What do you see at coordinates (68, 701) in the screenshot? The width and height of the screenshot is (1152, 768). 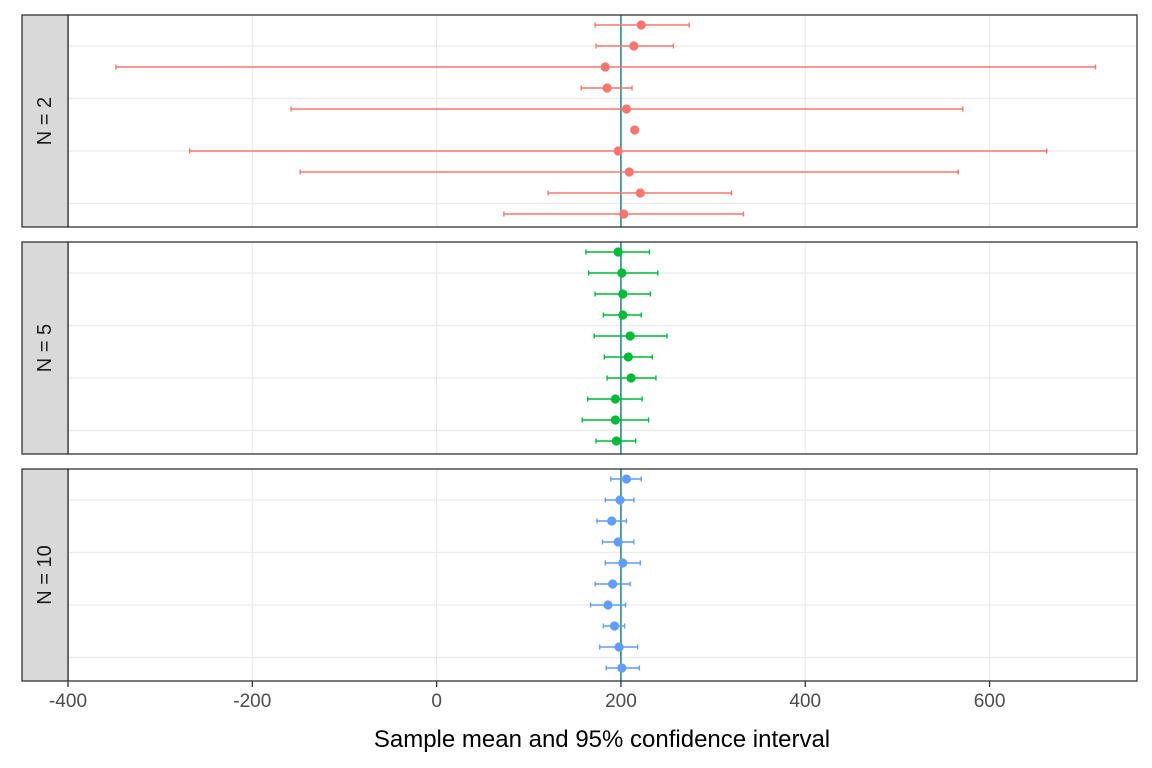 I see `x-tick-label: -400` at bounding box center [68, 701].